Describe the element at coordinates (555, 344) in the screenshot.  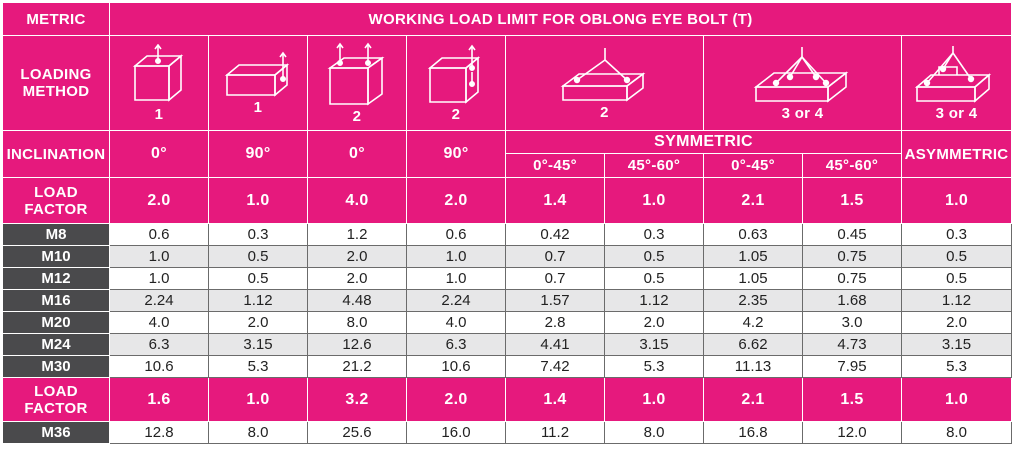
I see `load-value: 4.41` at that location.